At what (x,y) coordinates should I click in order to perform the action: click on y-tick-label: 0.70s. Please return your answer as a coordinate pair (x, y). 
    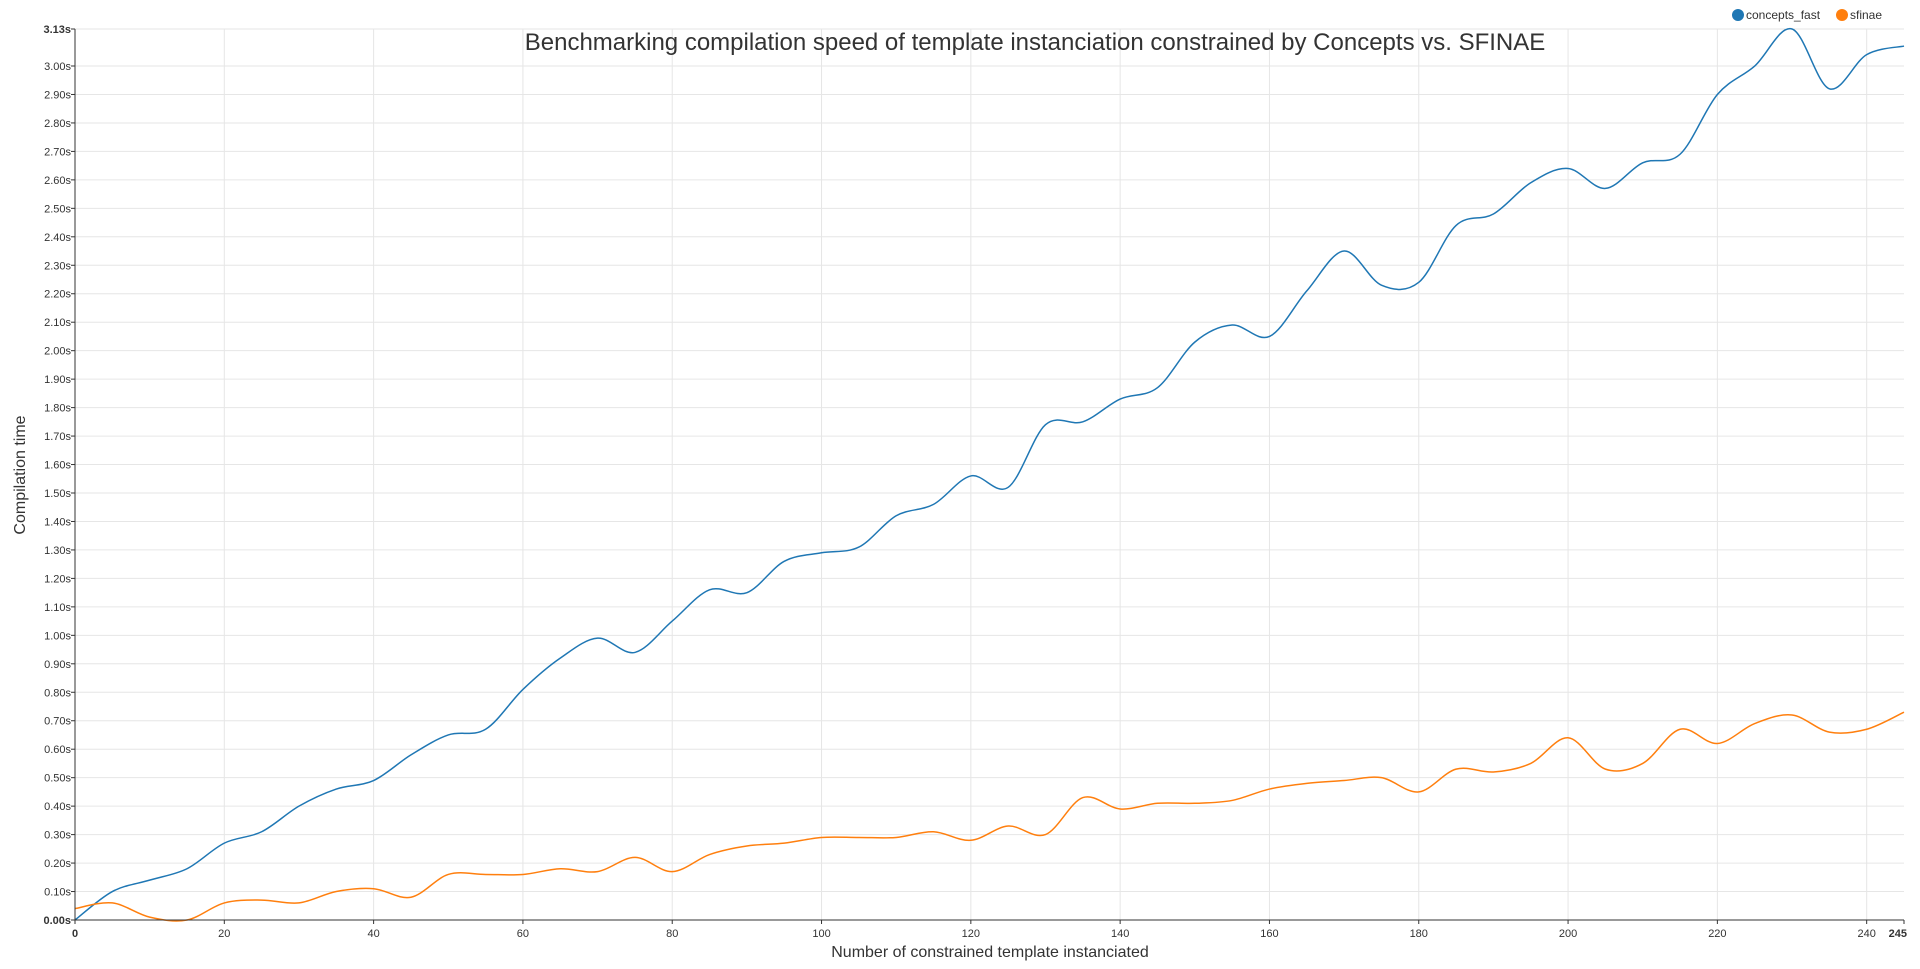
    Looking at the image, I should click on (57, 722).